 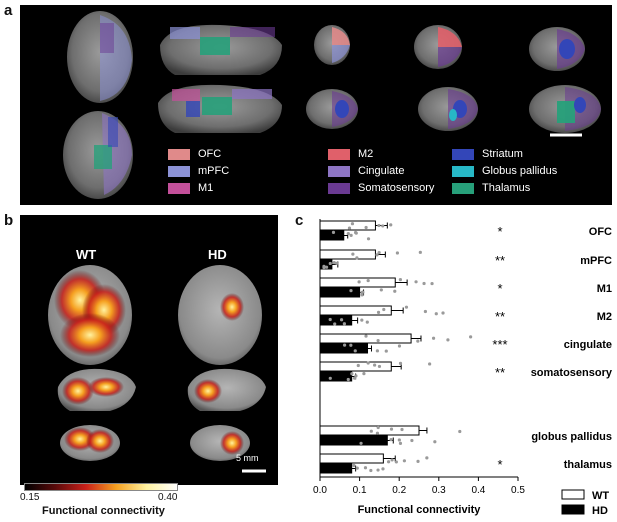 I want to click on x-tick-label: 0.3, so click(x=439, y=490).